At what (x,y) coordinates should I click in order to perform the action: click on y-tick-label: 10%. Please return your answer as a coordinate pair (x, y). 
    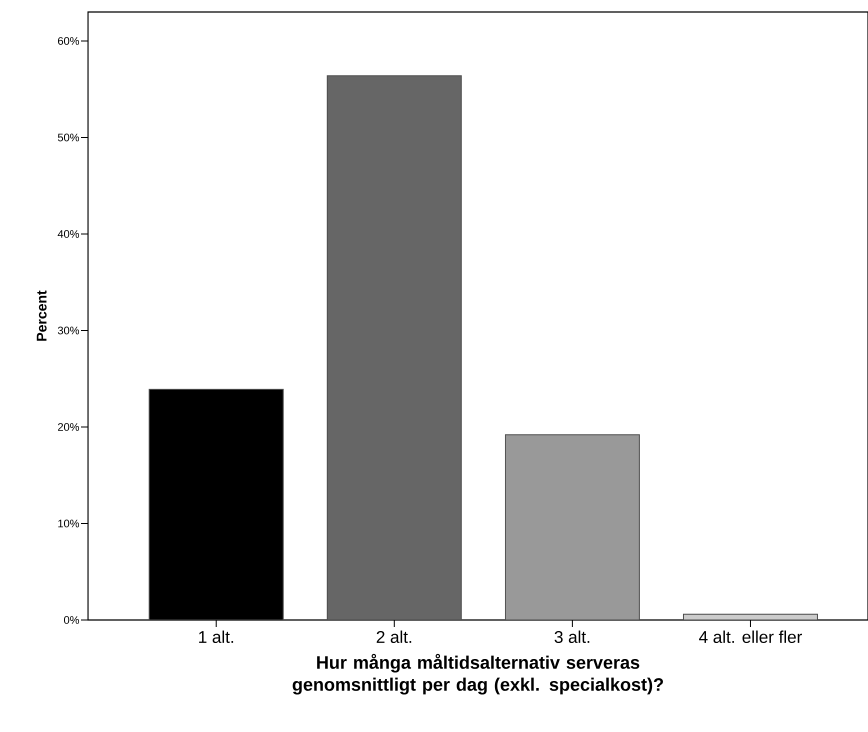
    Looking at the image, I should click on (69, 524).